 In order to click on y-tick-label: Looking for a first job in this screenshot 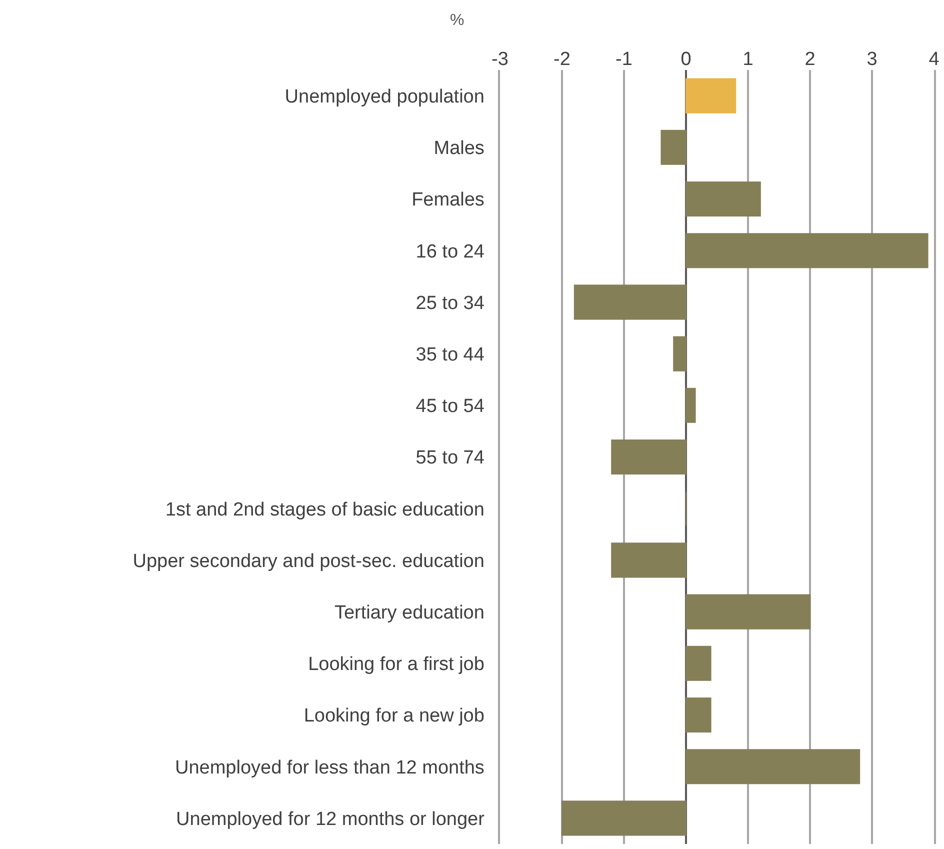, I will do `click(396, 665)`.